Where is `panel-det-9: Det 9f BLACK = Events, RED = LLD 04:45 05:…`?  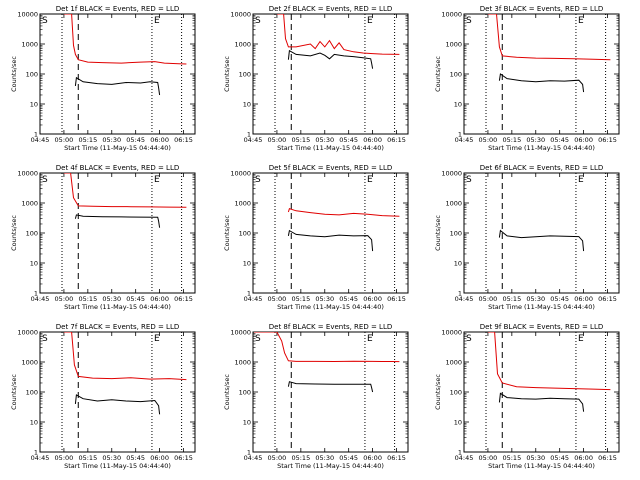 panel-det-9: Det 9f BLACK = Events, RED = LLD 04:45 05:… is located at coordinates (527, 396).